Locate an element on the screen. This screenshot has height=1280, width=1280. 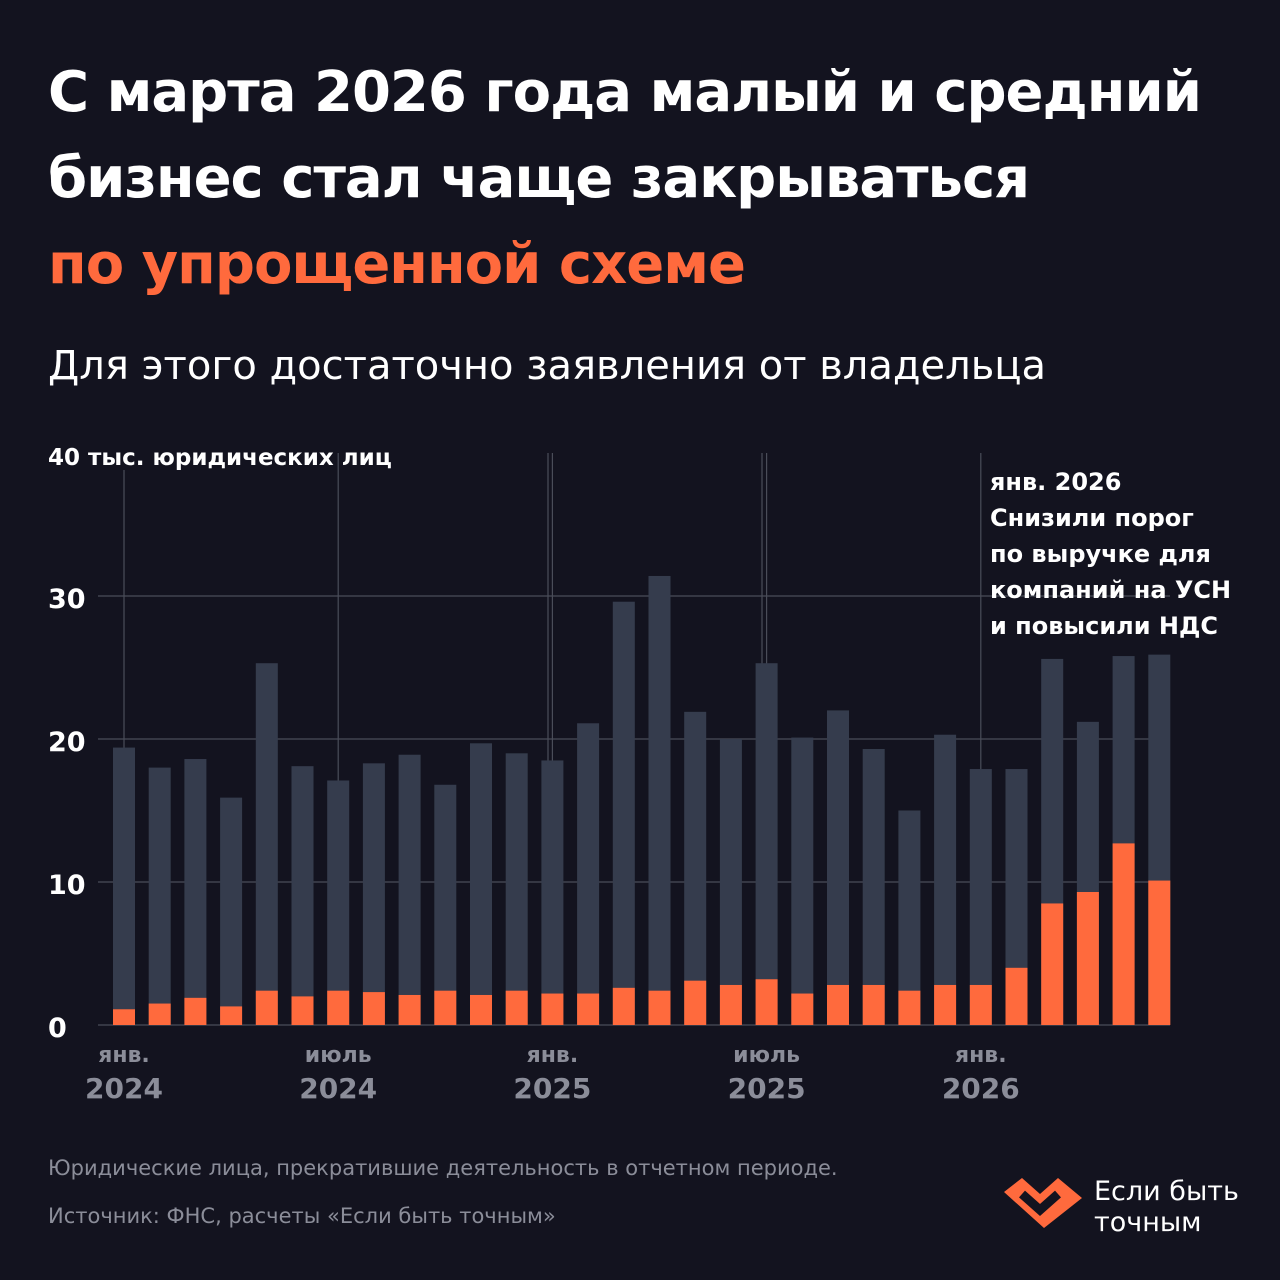
x-tick-month-6: июль is located at coordinates (338, 1055).